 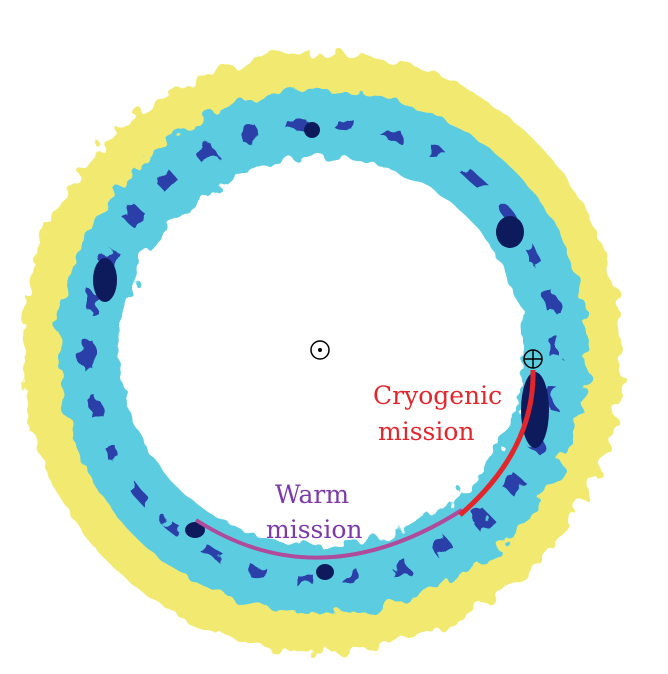 I want to click on sun-symbol, so click(x=320, y=350).